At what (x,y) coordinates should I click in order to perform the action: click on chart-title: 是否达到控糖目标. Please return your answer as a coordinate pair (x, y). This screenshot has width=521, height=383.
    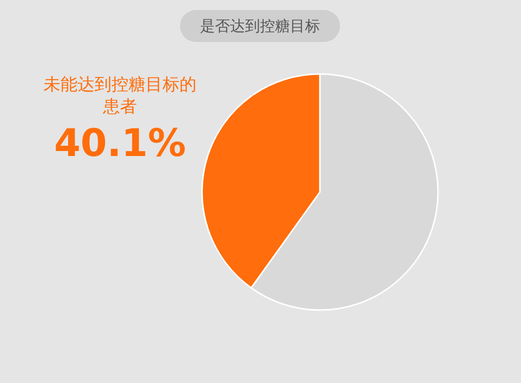
    Looking at the image, I should click on (260, 26).